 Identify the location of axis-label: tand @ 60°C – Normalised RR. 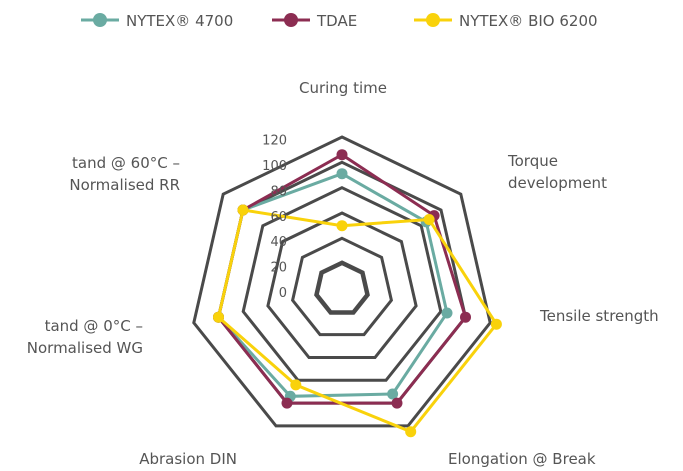
(124, 174).